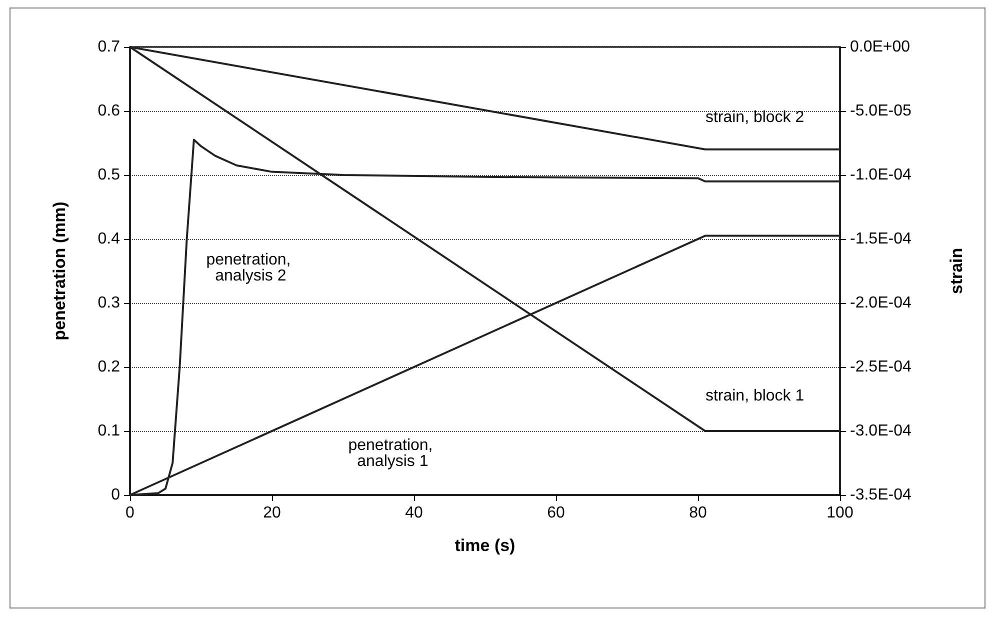 The width and height of the screenshot is (995, 619). I want to click on y2-tick-label: -1.5E-04, so click(881, 239).